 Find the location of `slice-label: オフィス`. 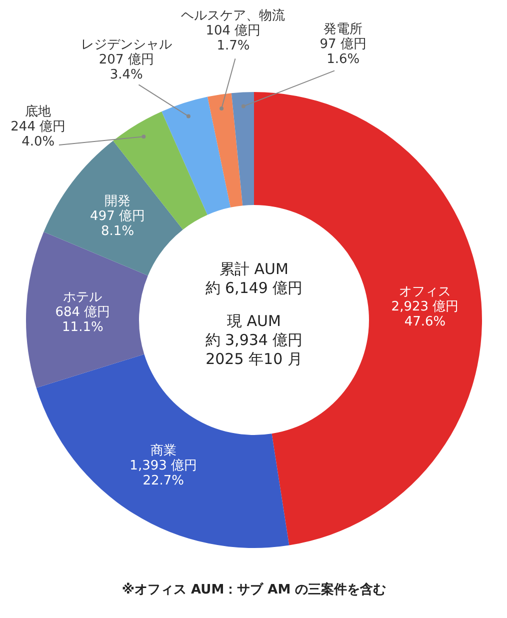

slice-label: オフィス is located at coordinates (424, 292).